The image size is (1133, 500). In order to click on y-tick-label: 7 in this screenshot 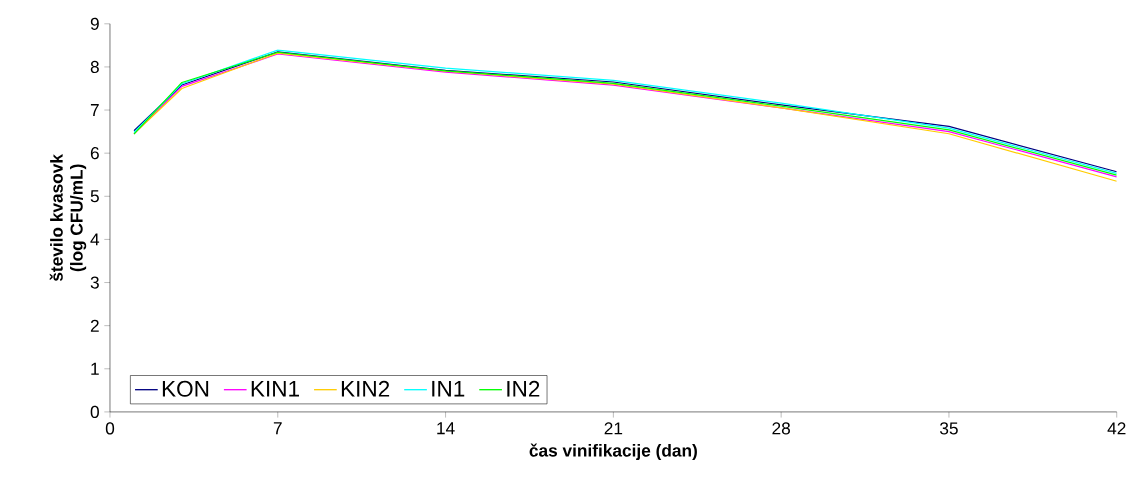, I will do `click(94, 110)`.